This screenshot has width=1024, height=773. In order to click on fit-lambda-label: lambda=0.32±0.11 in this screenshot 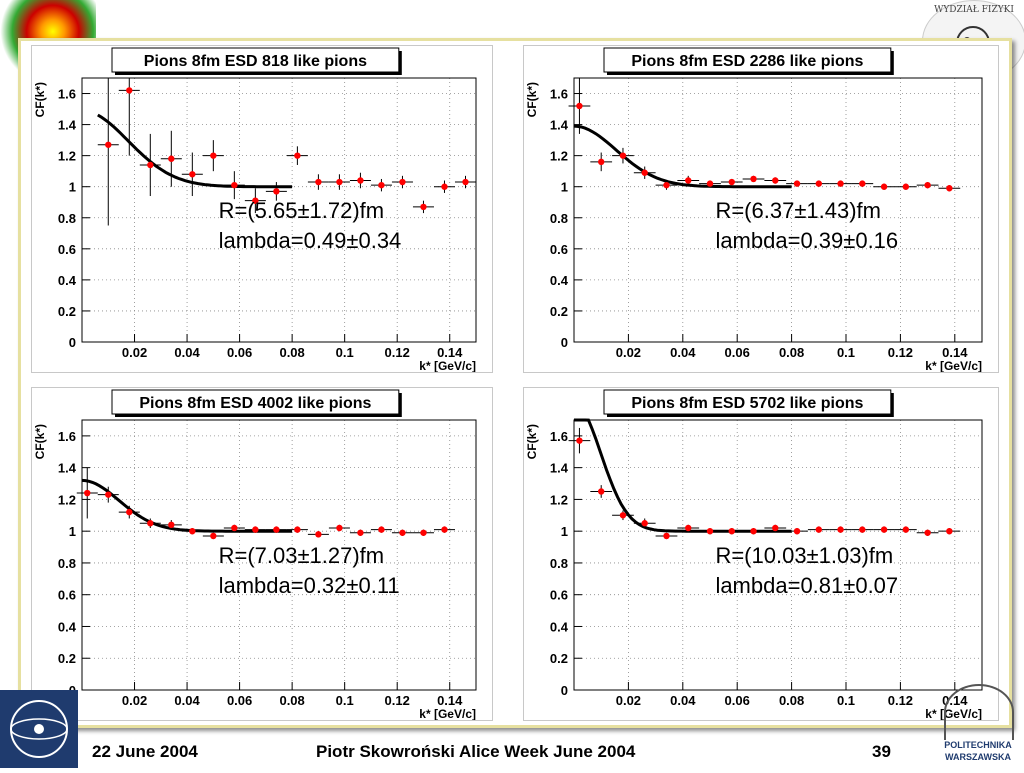, I will do `click(309, 585)`.